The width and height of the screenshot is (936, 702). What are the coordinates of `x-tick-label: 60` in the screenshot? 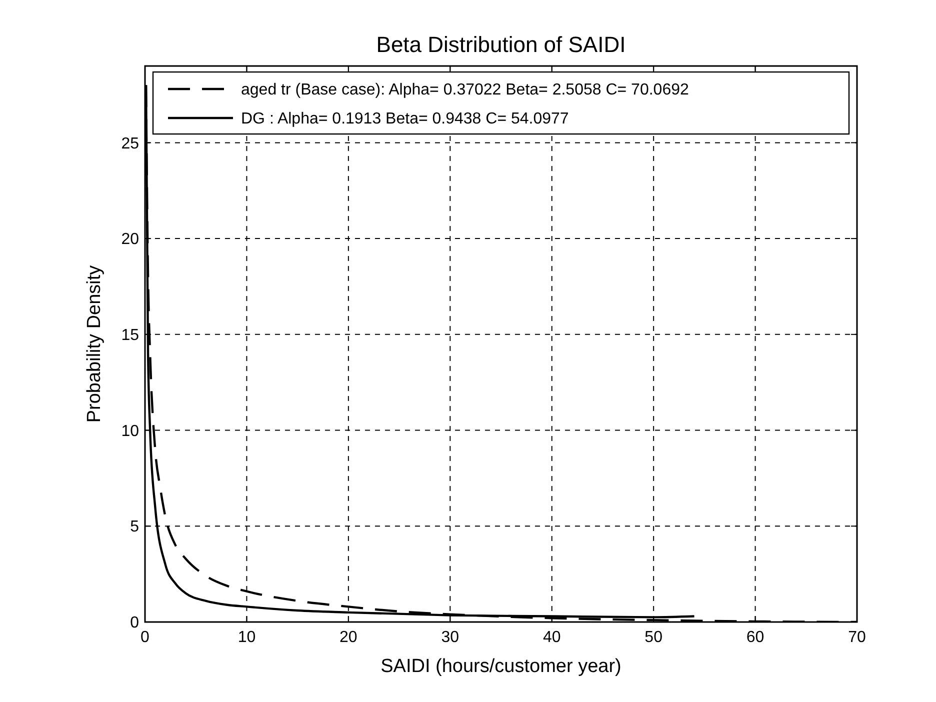 It's located at (755, 637).